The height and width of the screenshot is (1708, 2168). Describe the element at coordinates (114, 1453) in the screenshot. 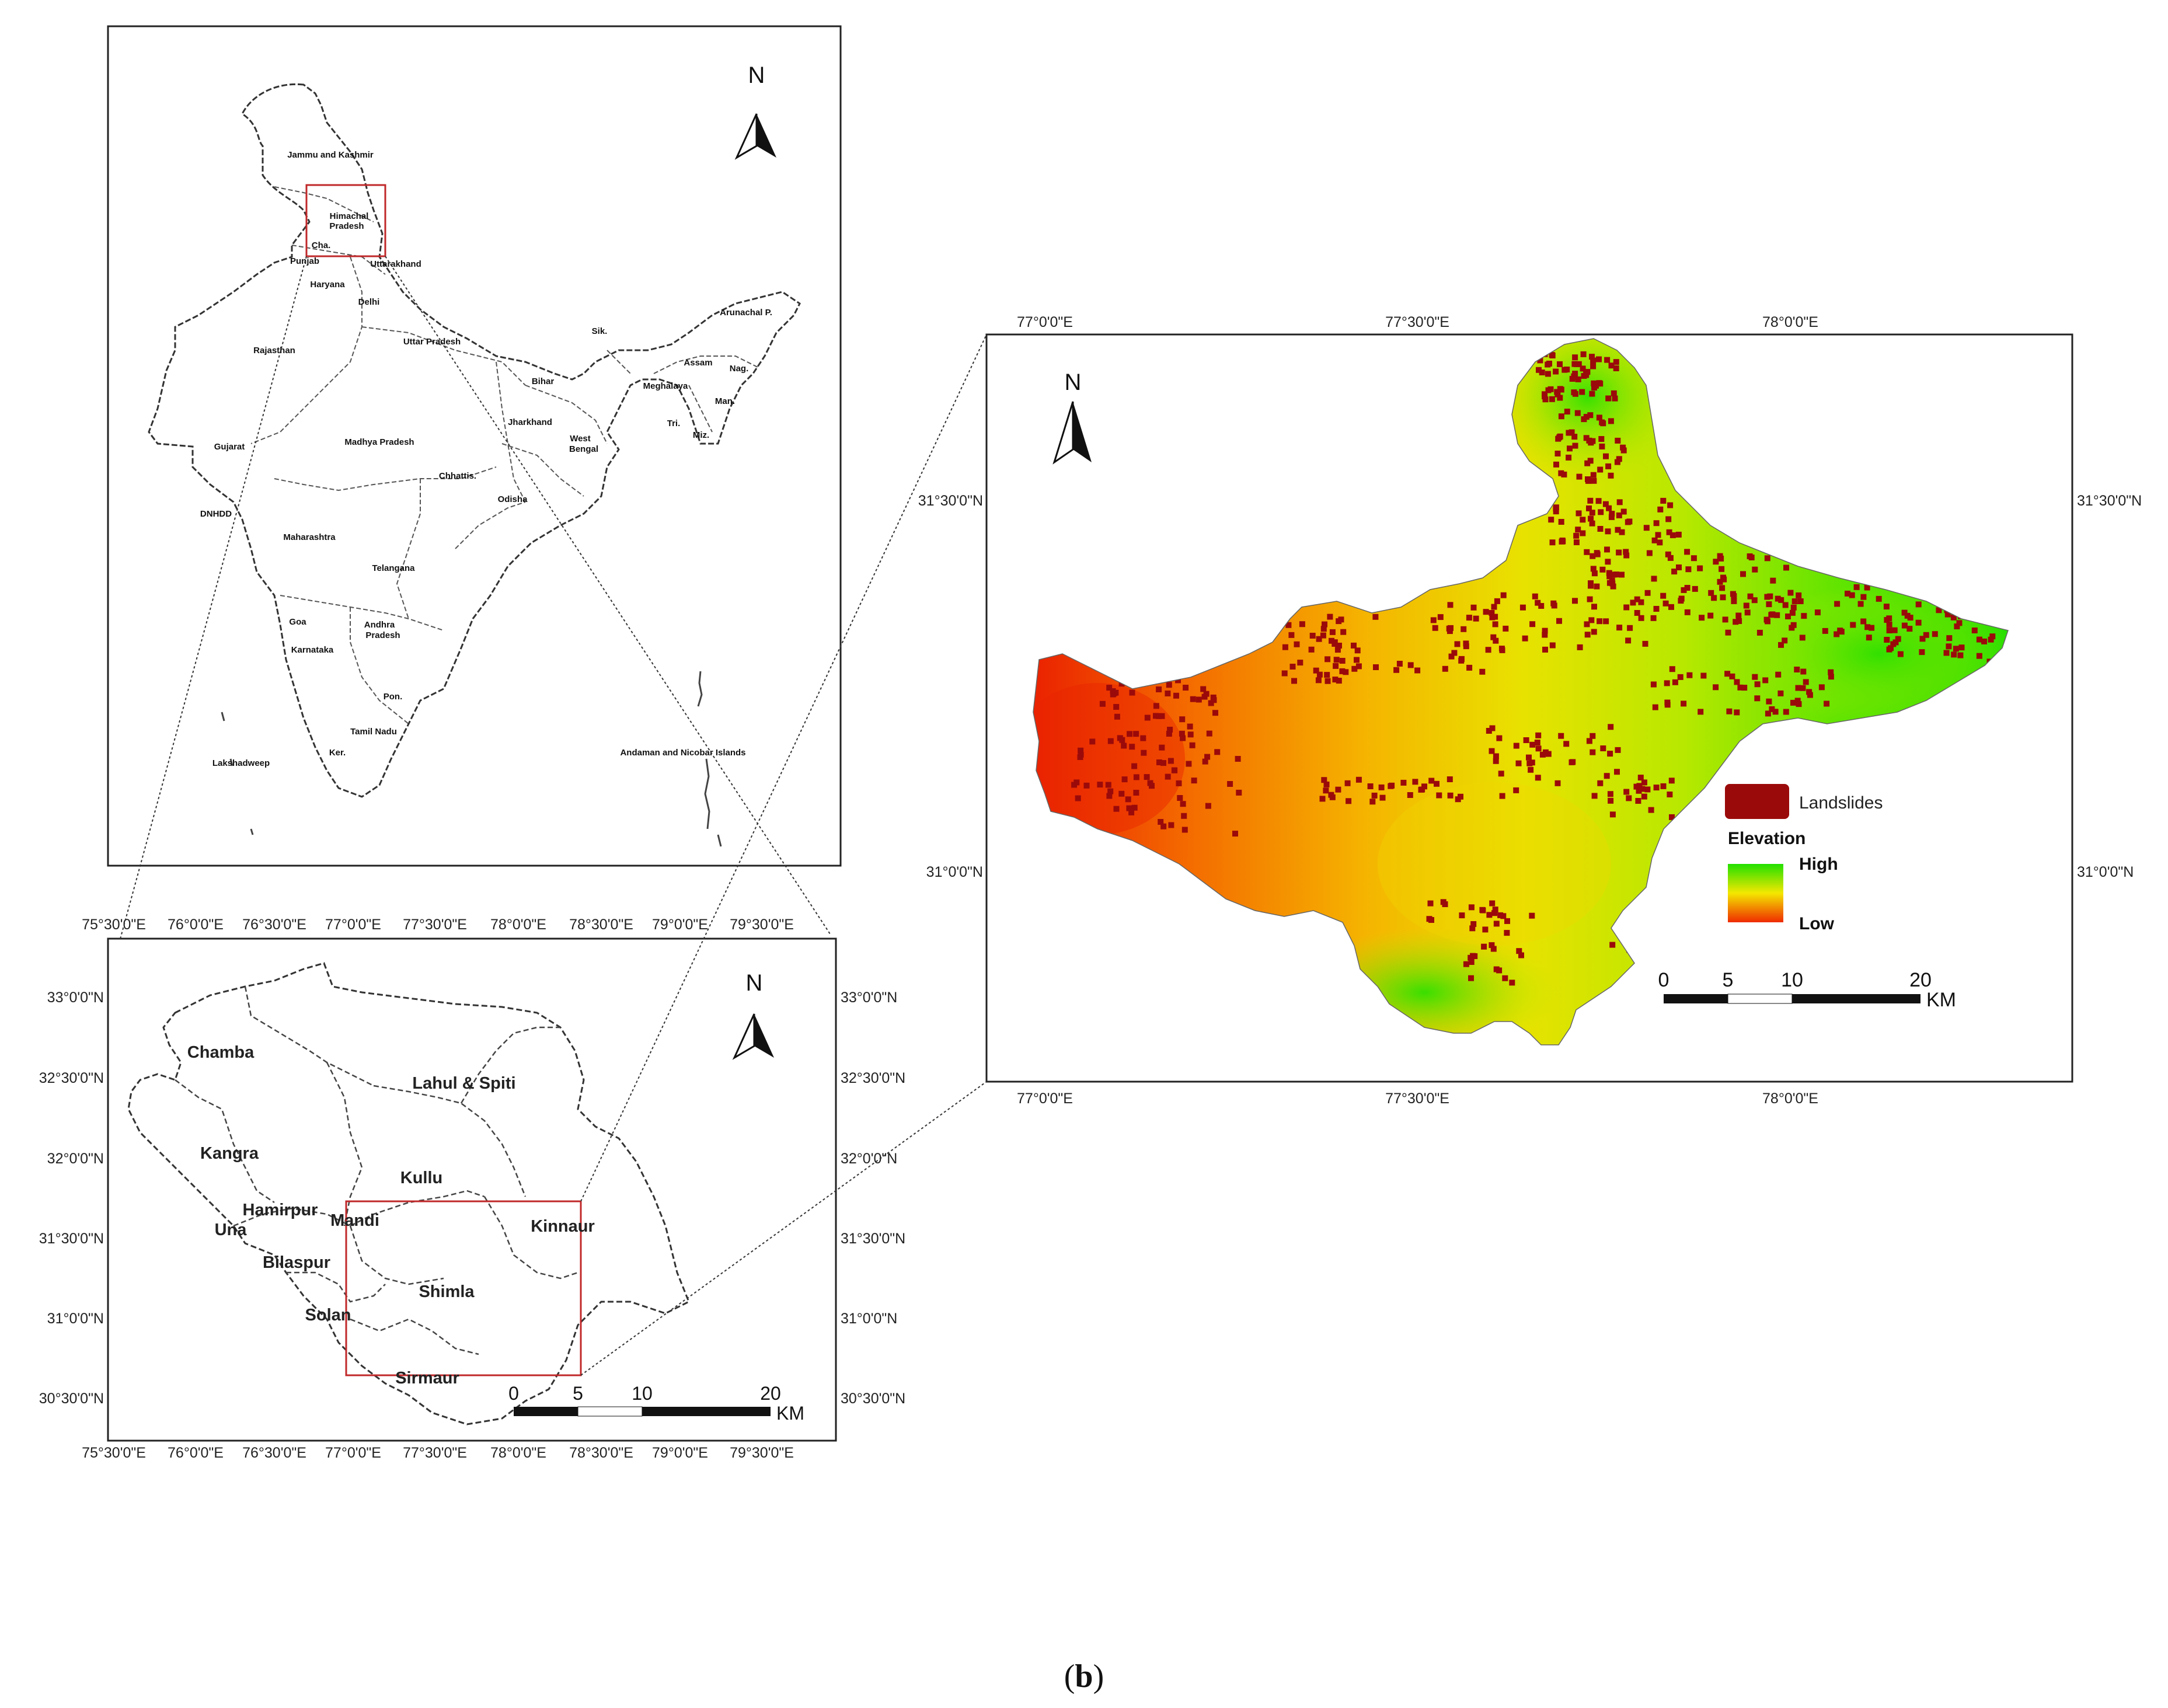

I see `hp-lon-tick-bottom: 75°30'0"E` at that location.